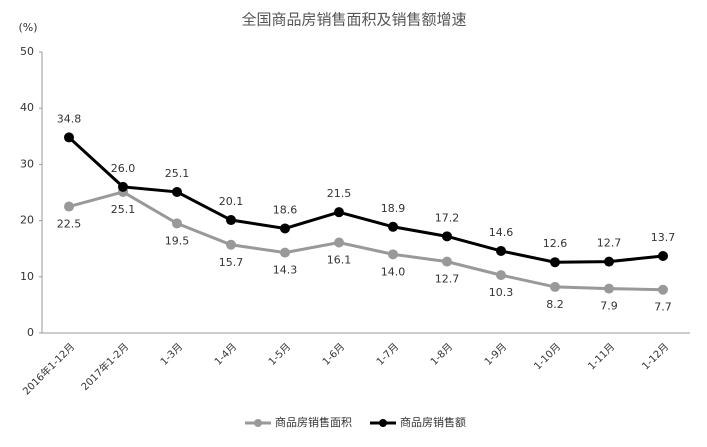 Image resolution: width=707 pixels, height=447 pixels. Describe the element at coordinates (69, 224) in the screenshot. I see `data-label: 22.5` at that location.